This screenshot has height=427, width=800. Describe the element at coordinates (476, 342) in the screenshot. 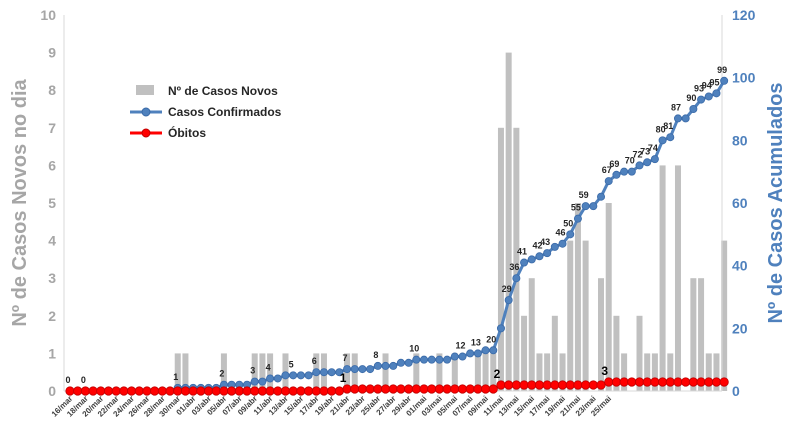

I see `cumulative-data-label: 13` at that location.